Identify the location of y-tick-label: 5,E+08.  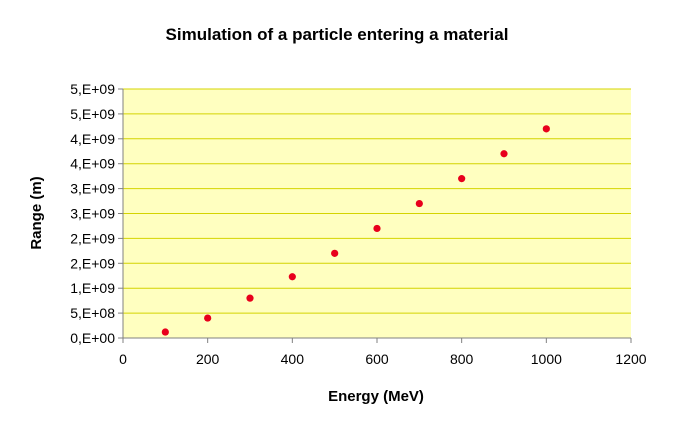
(92, 313).